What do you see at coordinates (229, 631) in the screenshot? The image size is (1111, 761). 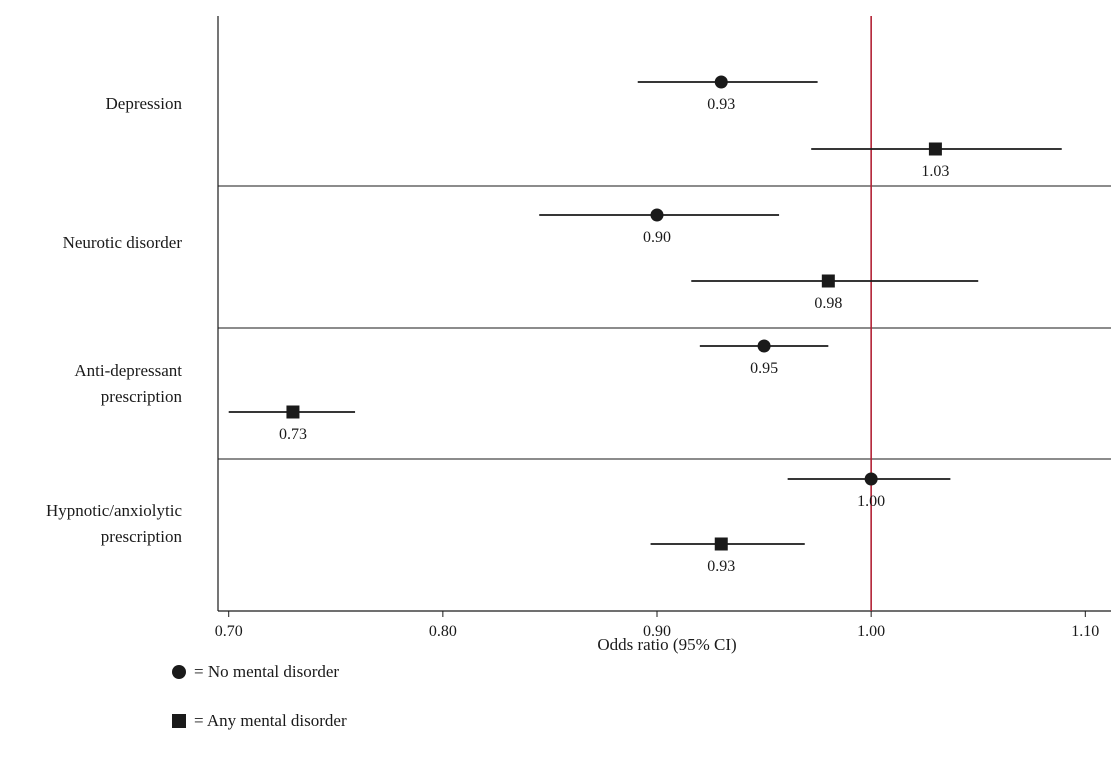 I see `x-tick-label: 0.70` at bounding box center [229, 631].